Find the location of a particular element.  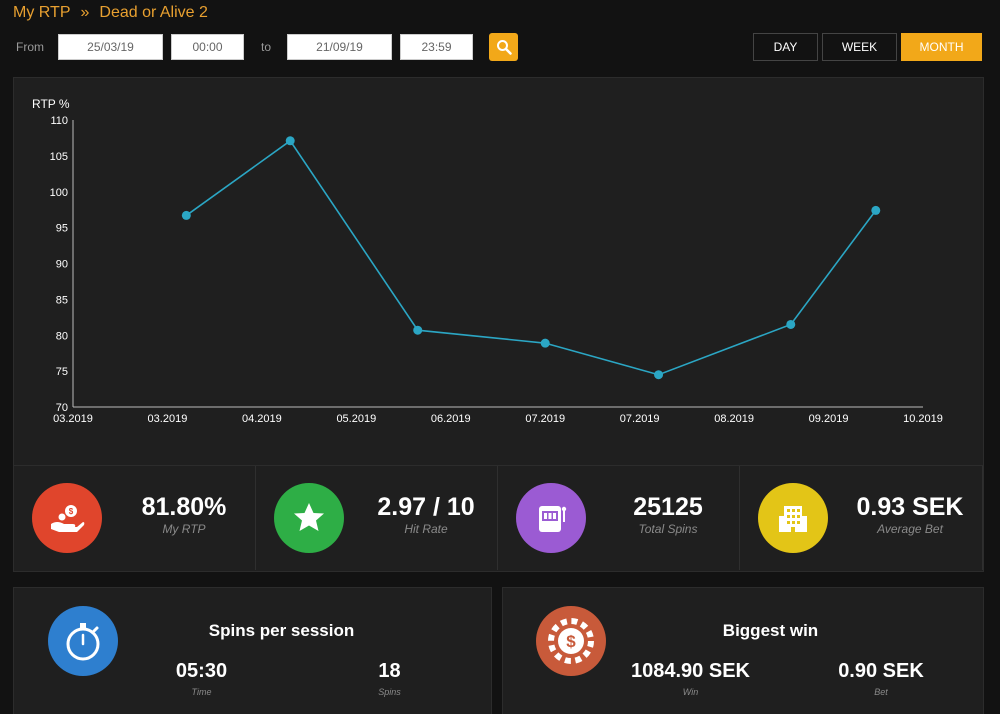

y-tick-label: 70 is located at coordinates (62, 408).